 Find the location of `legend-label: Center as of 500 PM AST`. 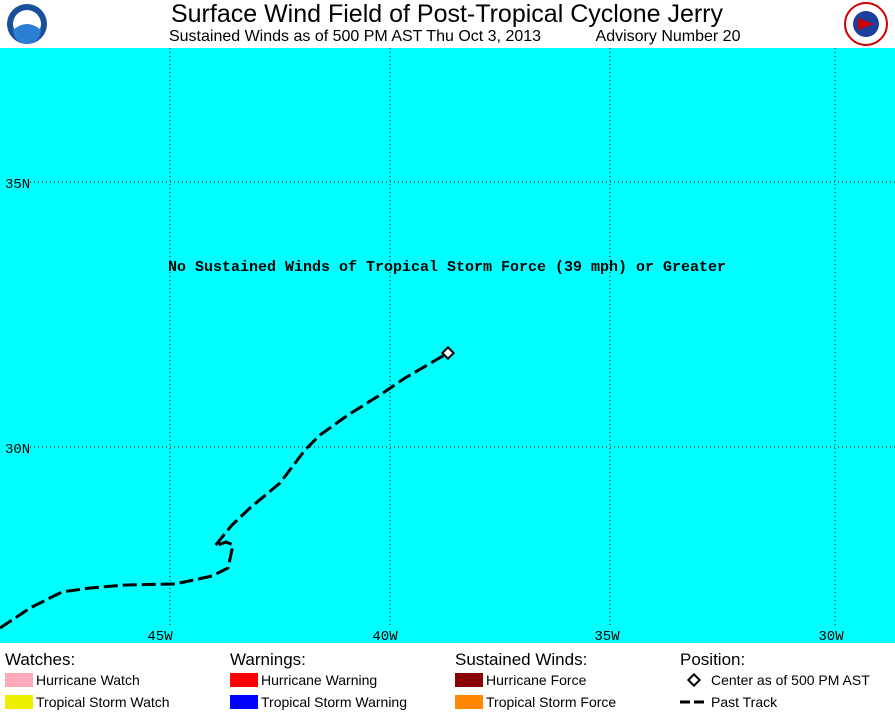

legend-label: Center as of 500 PM AST is located at coordinates (790, 680).